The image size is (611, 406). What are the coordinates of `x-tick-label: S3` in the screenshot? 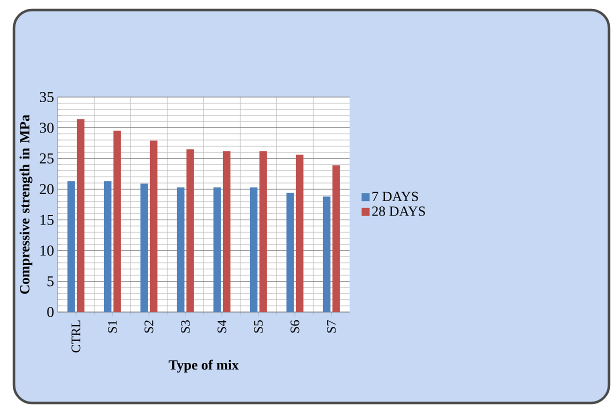 It's located at (185, 326).